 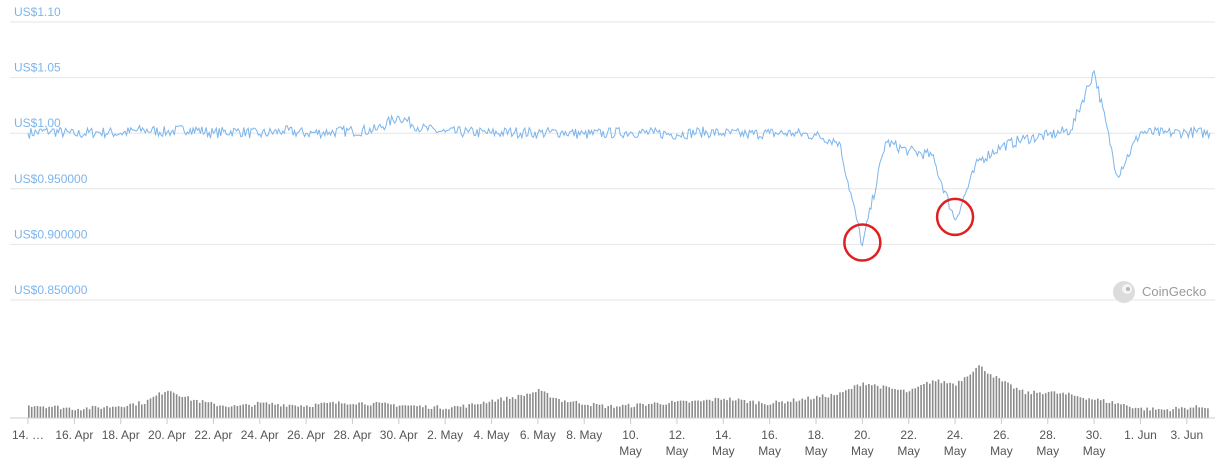 What do you see at coordinates (37, 12) in the screenshot?
I see `y-tick-label: US$1.10` at bounding box center [37, 12].